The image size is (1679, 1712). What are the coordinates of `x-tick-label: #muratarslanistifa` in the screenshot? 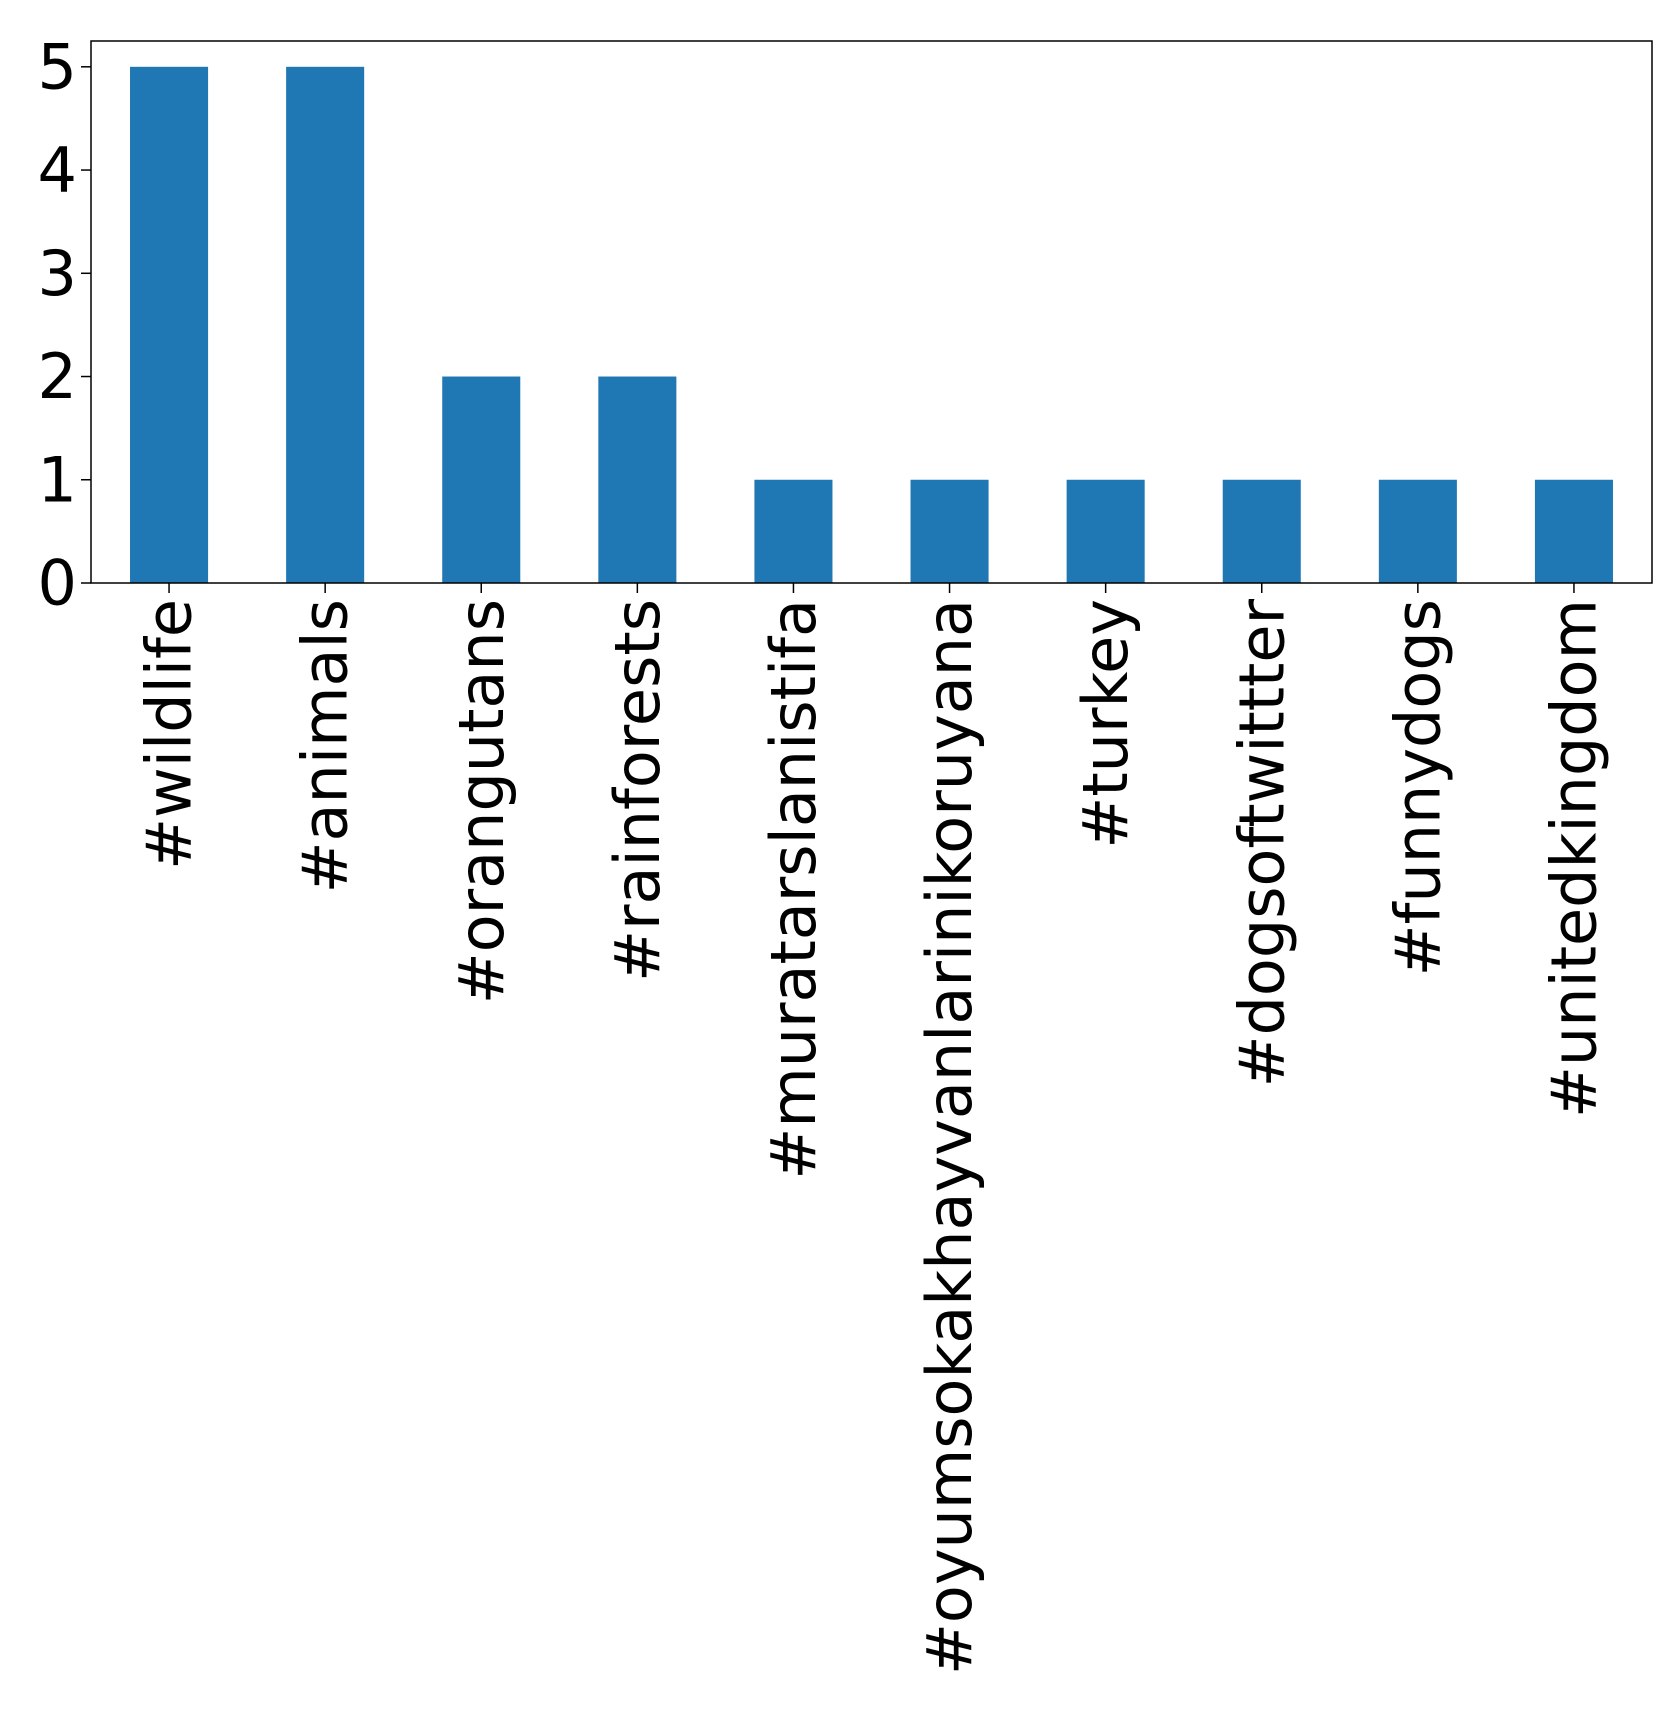 It's located at (793, 889).